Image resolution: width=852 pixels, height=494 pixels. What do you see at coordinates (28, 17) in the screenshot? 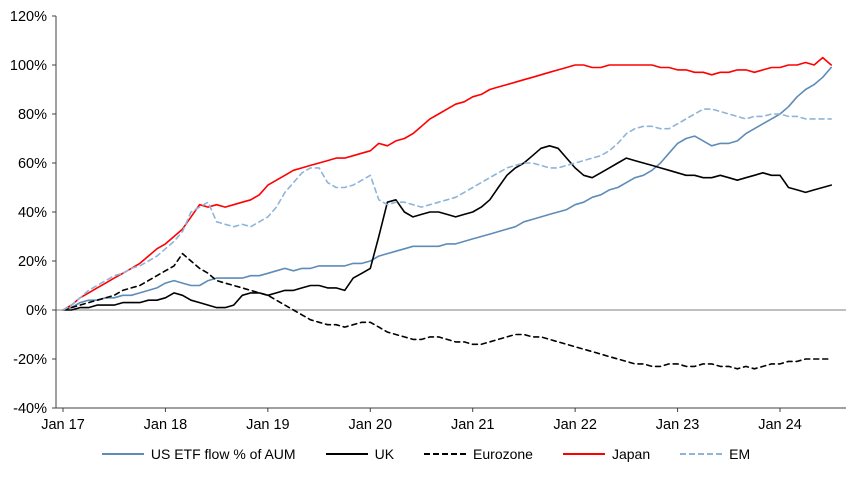
I see `y-axis-label: 120%` at bounding box center [28, 17].